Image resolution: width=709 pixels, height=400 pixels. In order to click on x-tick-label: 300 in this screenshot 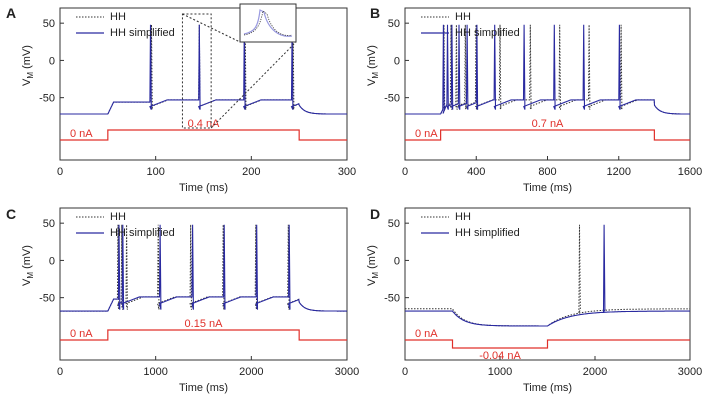, I will do `click(347, 172)`.